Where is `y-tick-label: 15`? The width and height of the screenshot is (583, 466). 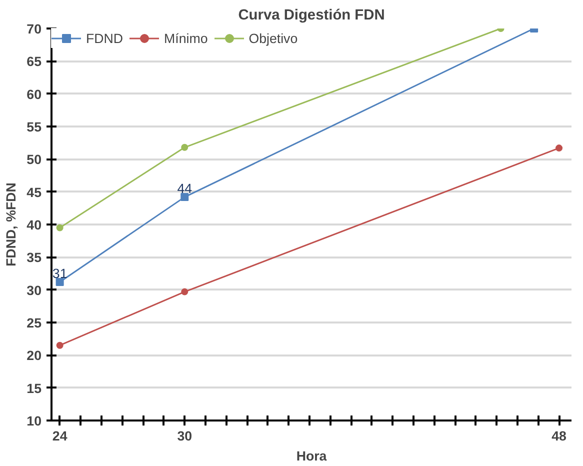 y-tick-label: 15 is located at coordinates (34, 388).